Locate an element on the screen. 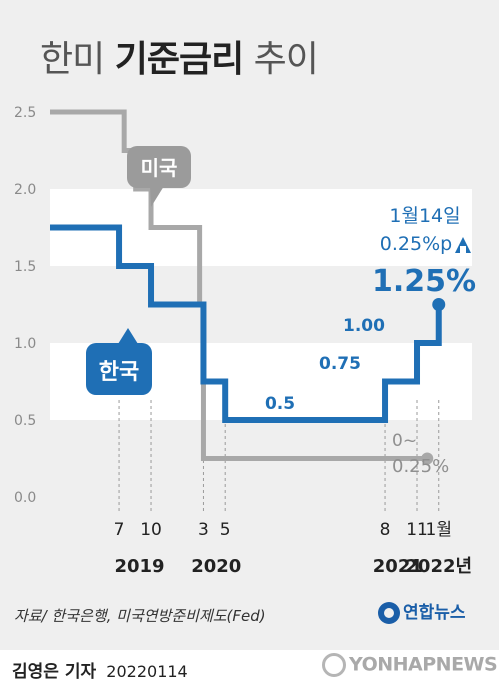 Image resolution: width=499 pixels, height=690 pixels. annotation-value: 1.25% is located at coordinates (424, 281).